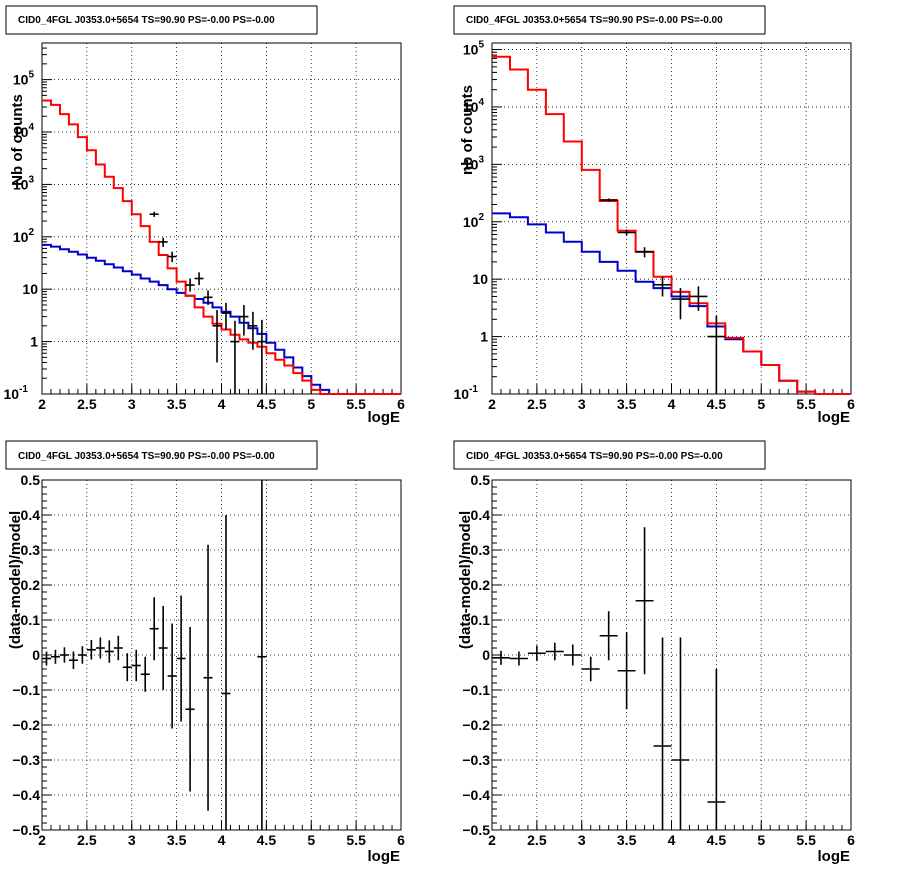  I want to click on y-axis-label: Nb of counts, so click(17, 140).